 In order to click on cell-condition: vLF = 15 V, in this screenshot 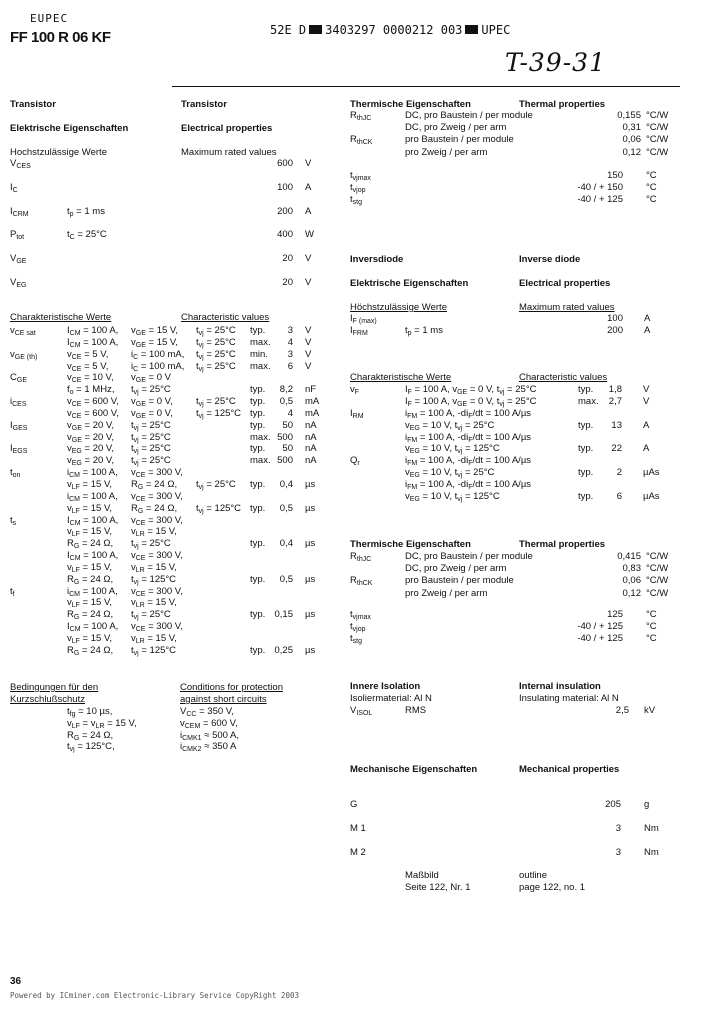, I will do `click(90, 638)`.